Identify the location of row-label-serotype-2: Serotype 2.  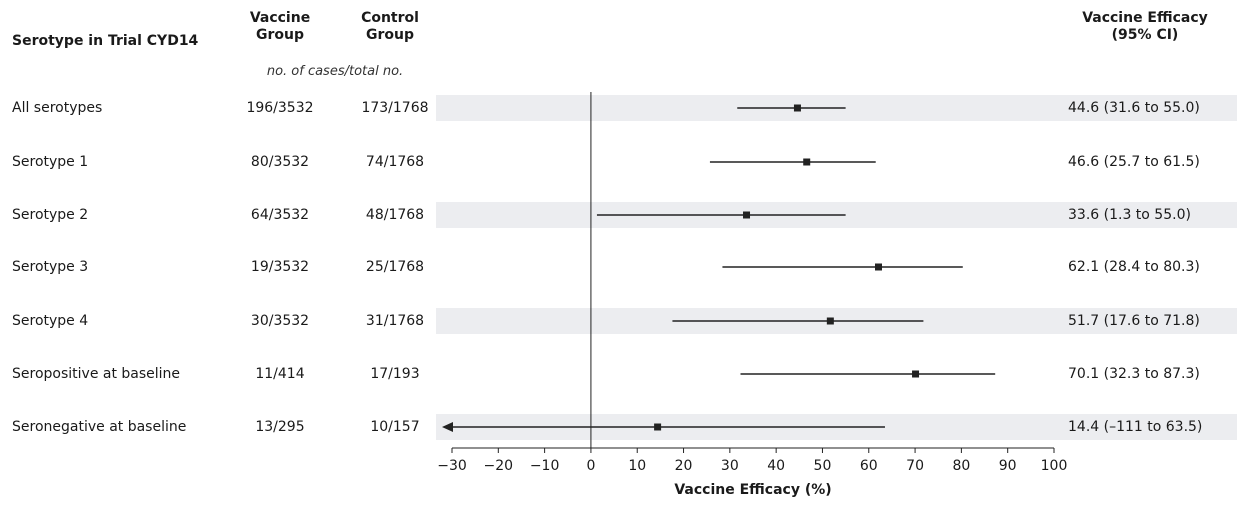
(50, 215).